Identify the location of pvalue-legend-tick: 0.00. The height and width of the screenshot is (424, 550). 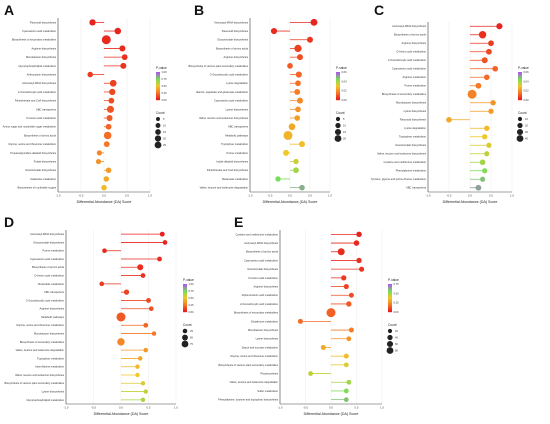
(165, 100).